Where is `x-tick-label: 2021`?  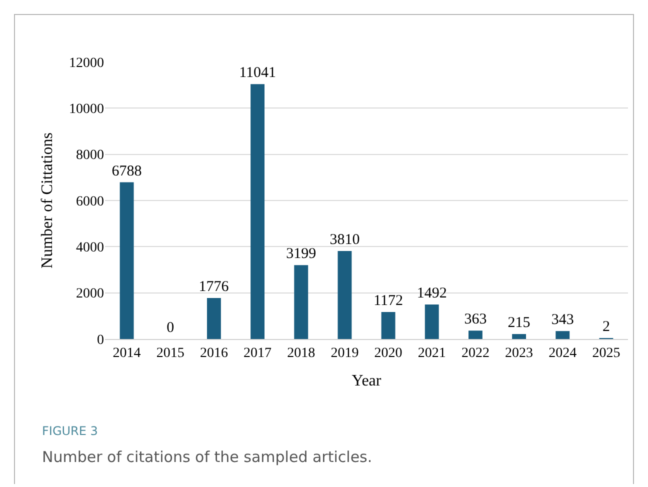 x-tick-label: 2021 is located at coordinates (432, 353).